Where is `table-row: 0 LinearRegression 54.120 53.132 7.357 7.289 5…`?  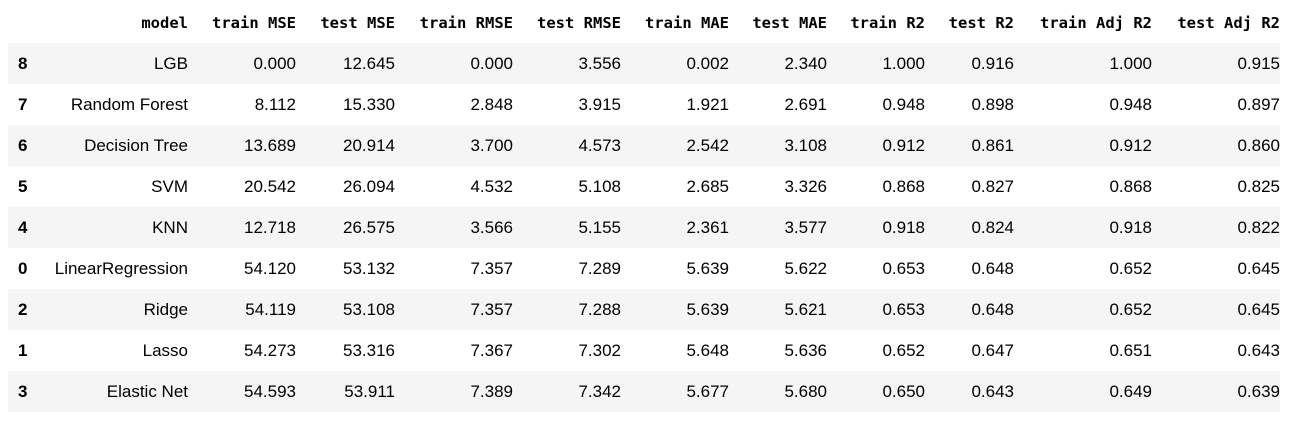
table-row: 0 LinearRegression 54.120 53.132 7.357 7.289 5… is located at coordinates (644, 268).